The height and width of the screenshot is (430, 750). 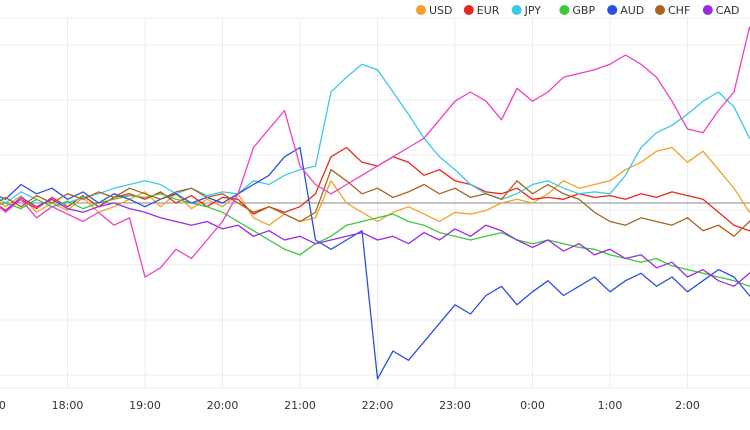 I want to click on x-tick-label: 22:00, so click(x=378, y=405).